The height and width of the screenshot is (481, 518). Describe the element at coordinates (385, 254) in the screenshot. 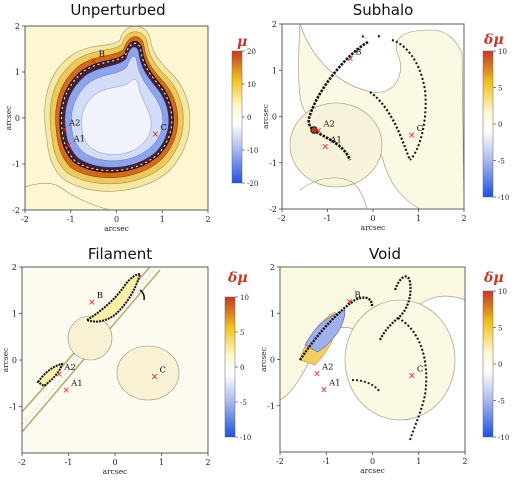

I see `panel-title-void: Void` at that location.